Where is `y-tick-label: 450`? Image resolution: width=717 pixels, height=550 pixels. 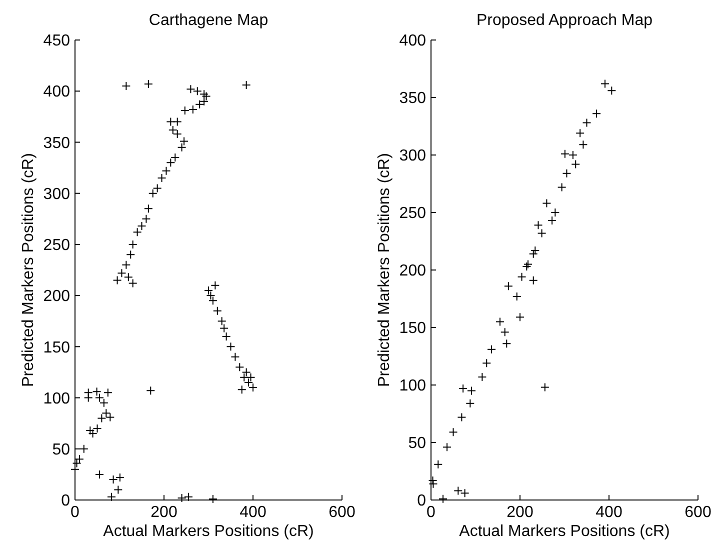 y-tick-label: 450 is located at coordinates (56, 41).